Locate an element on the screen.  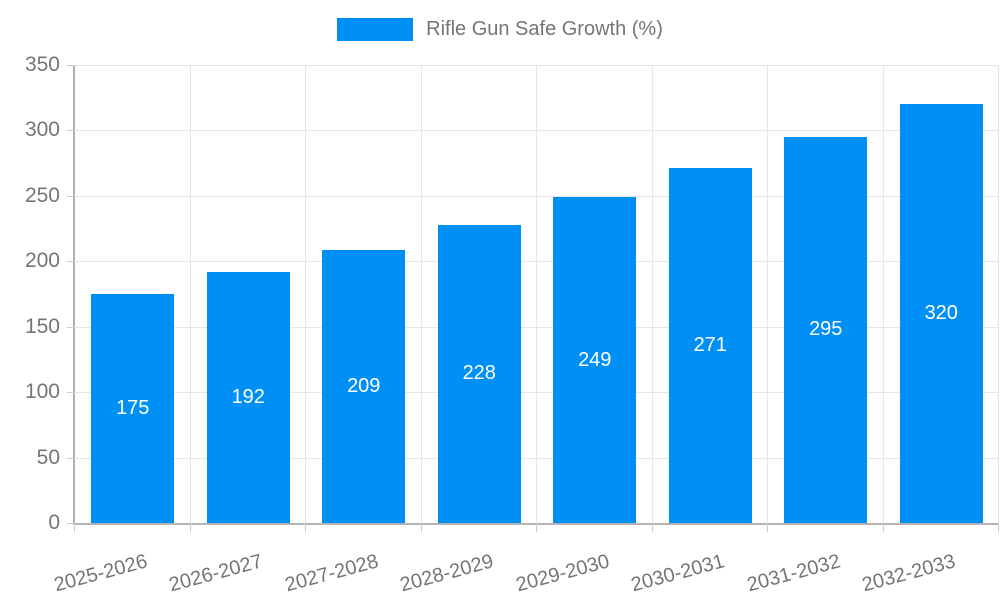
bar-2028-2029: 228 is located at coordinates (479, 373).